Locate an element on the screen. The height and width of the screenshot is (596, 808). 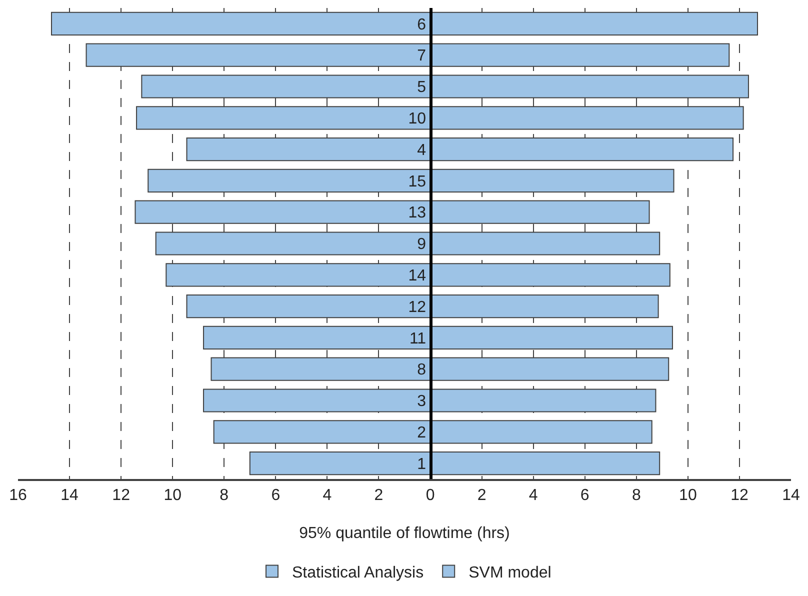
y-tick-label: 14 is located at coordinates (417, 276).